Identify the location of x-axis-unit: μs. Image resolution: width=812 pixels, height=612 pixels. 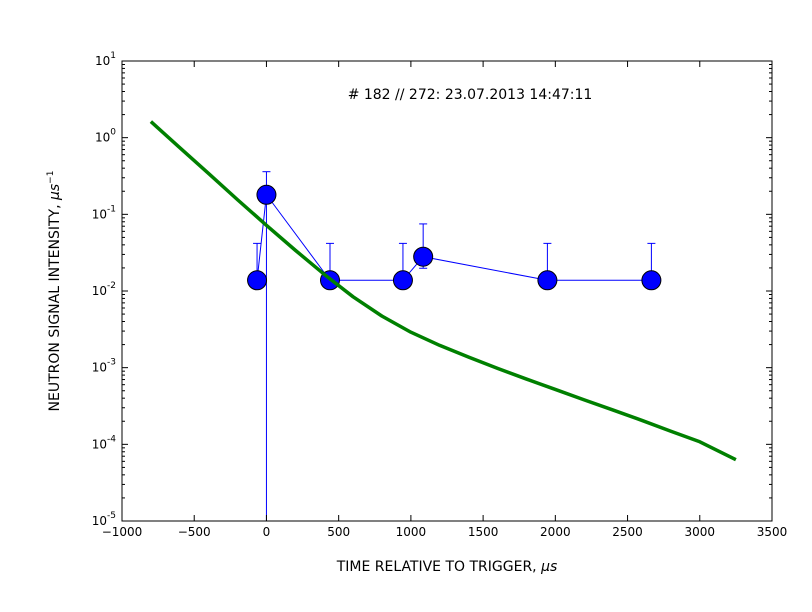
(548, 567).